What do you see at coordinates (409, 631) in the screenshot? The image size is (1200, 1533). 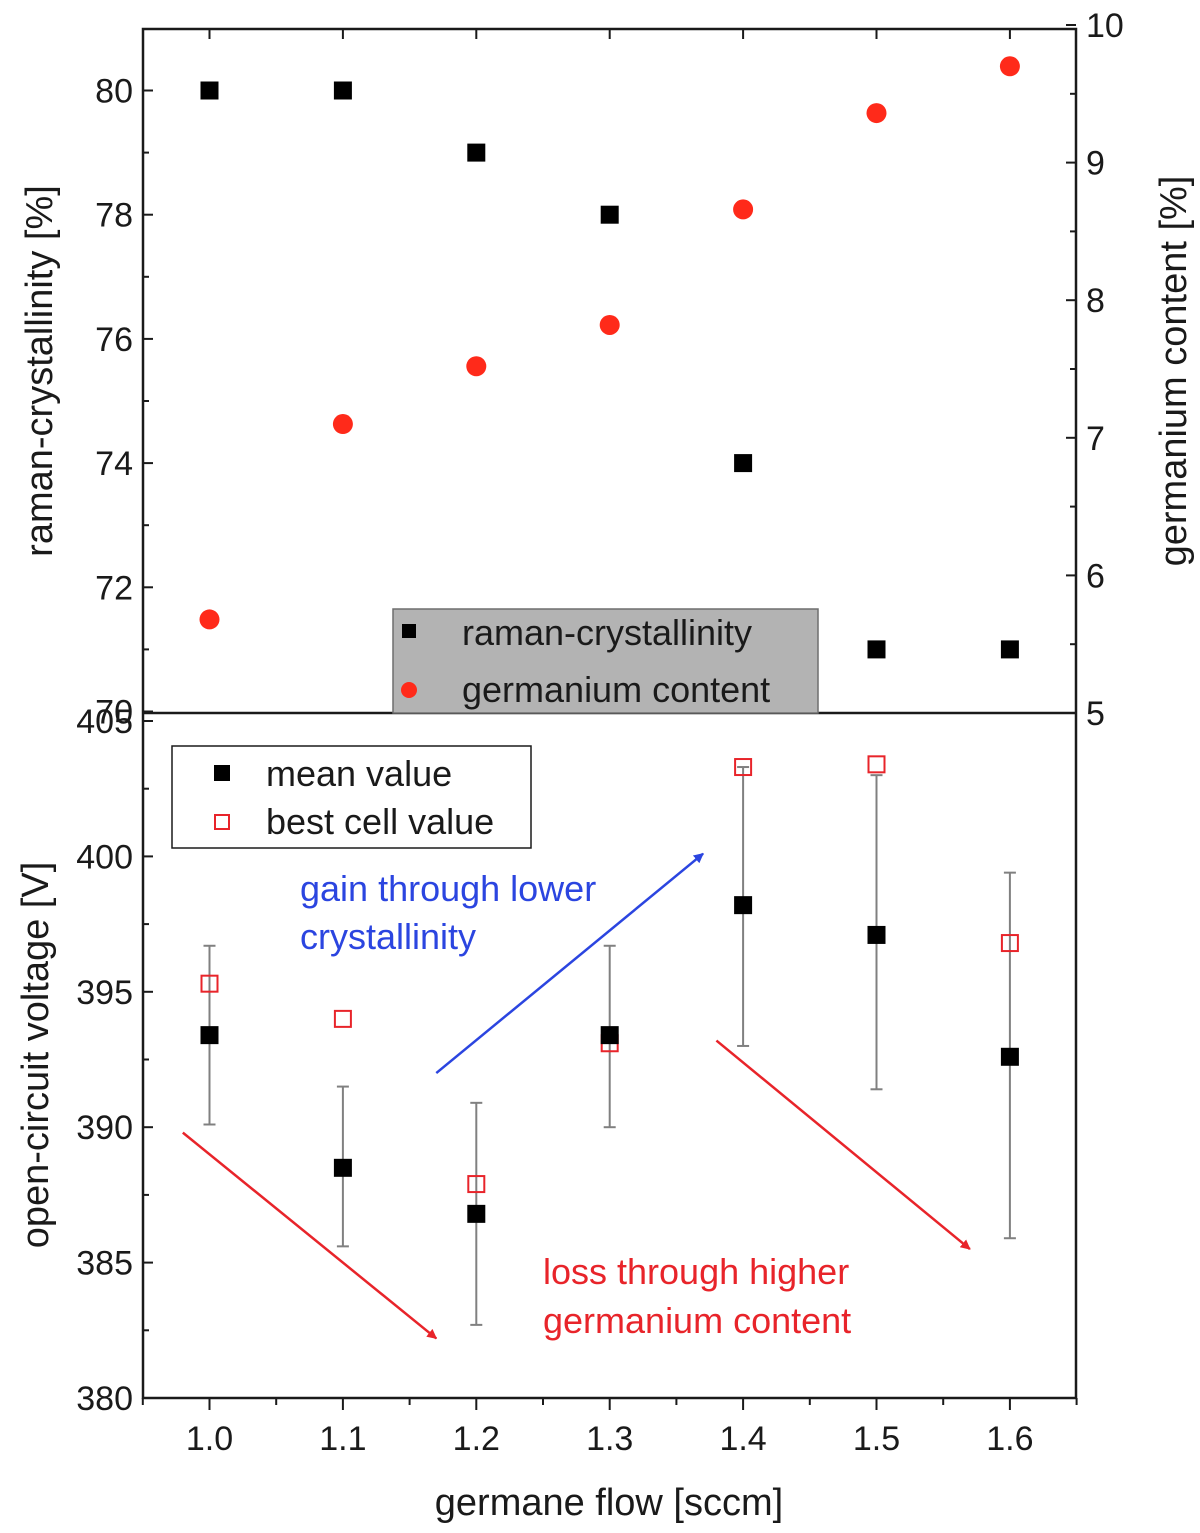 I see `legend-marker-raman` at bounding box center [409, 631].